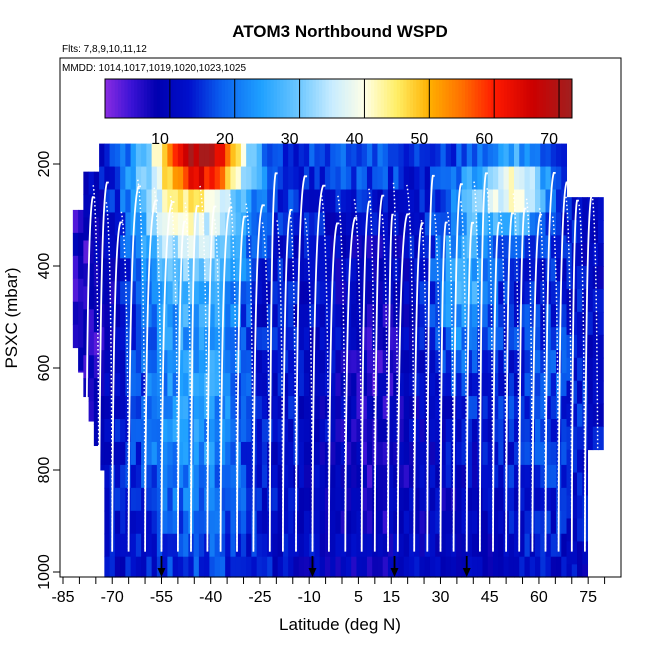  What do you see at coordinates (259, 597) in the screenshot?
I see `x-tick-label: -25` at bounding box center [259, 597].